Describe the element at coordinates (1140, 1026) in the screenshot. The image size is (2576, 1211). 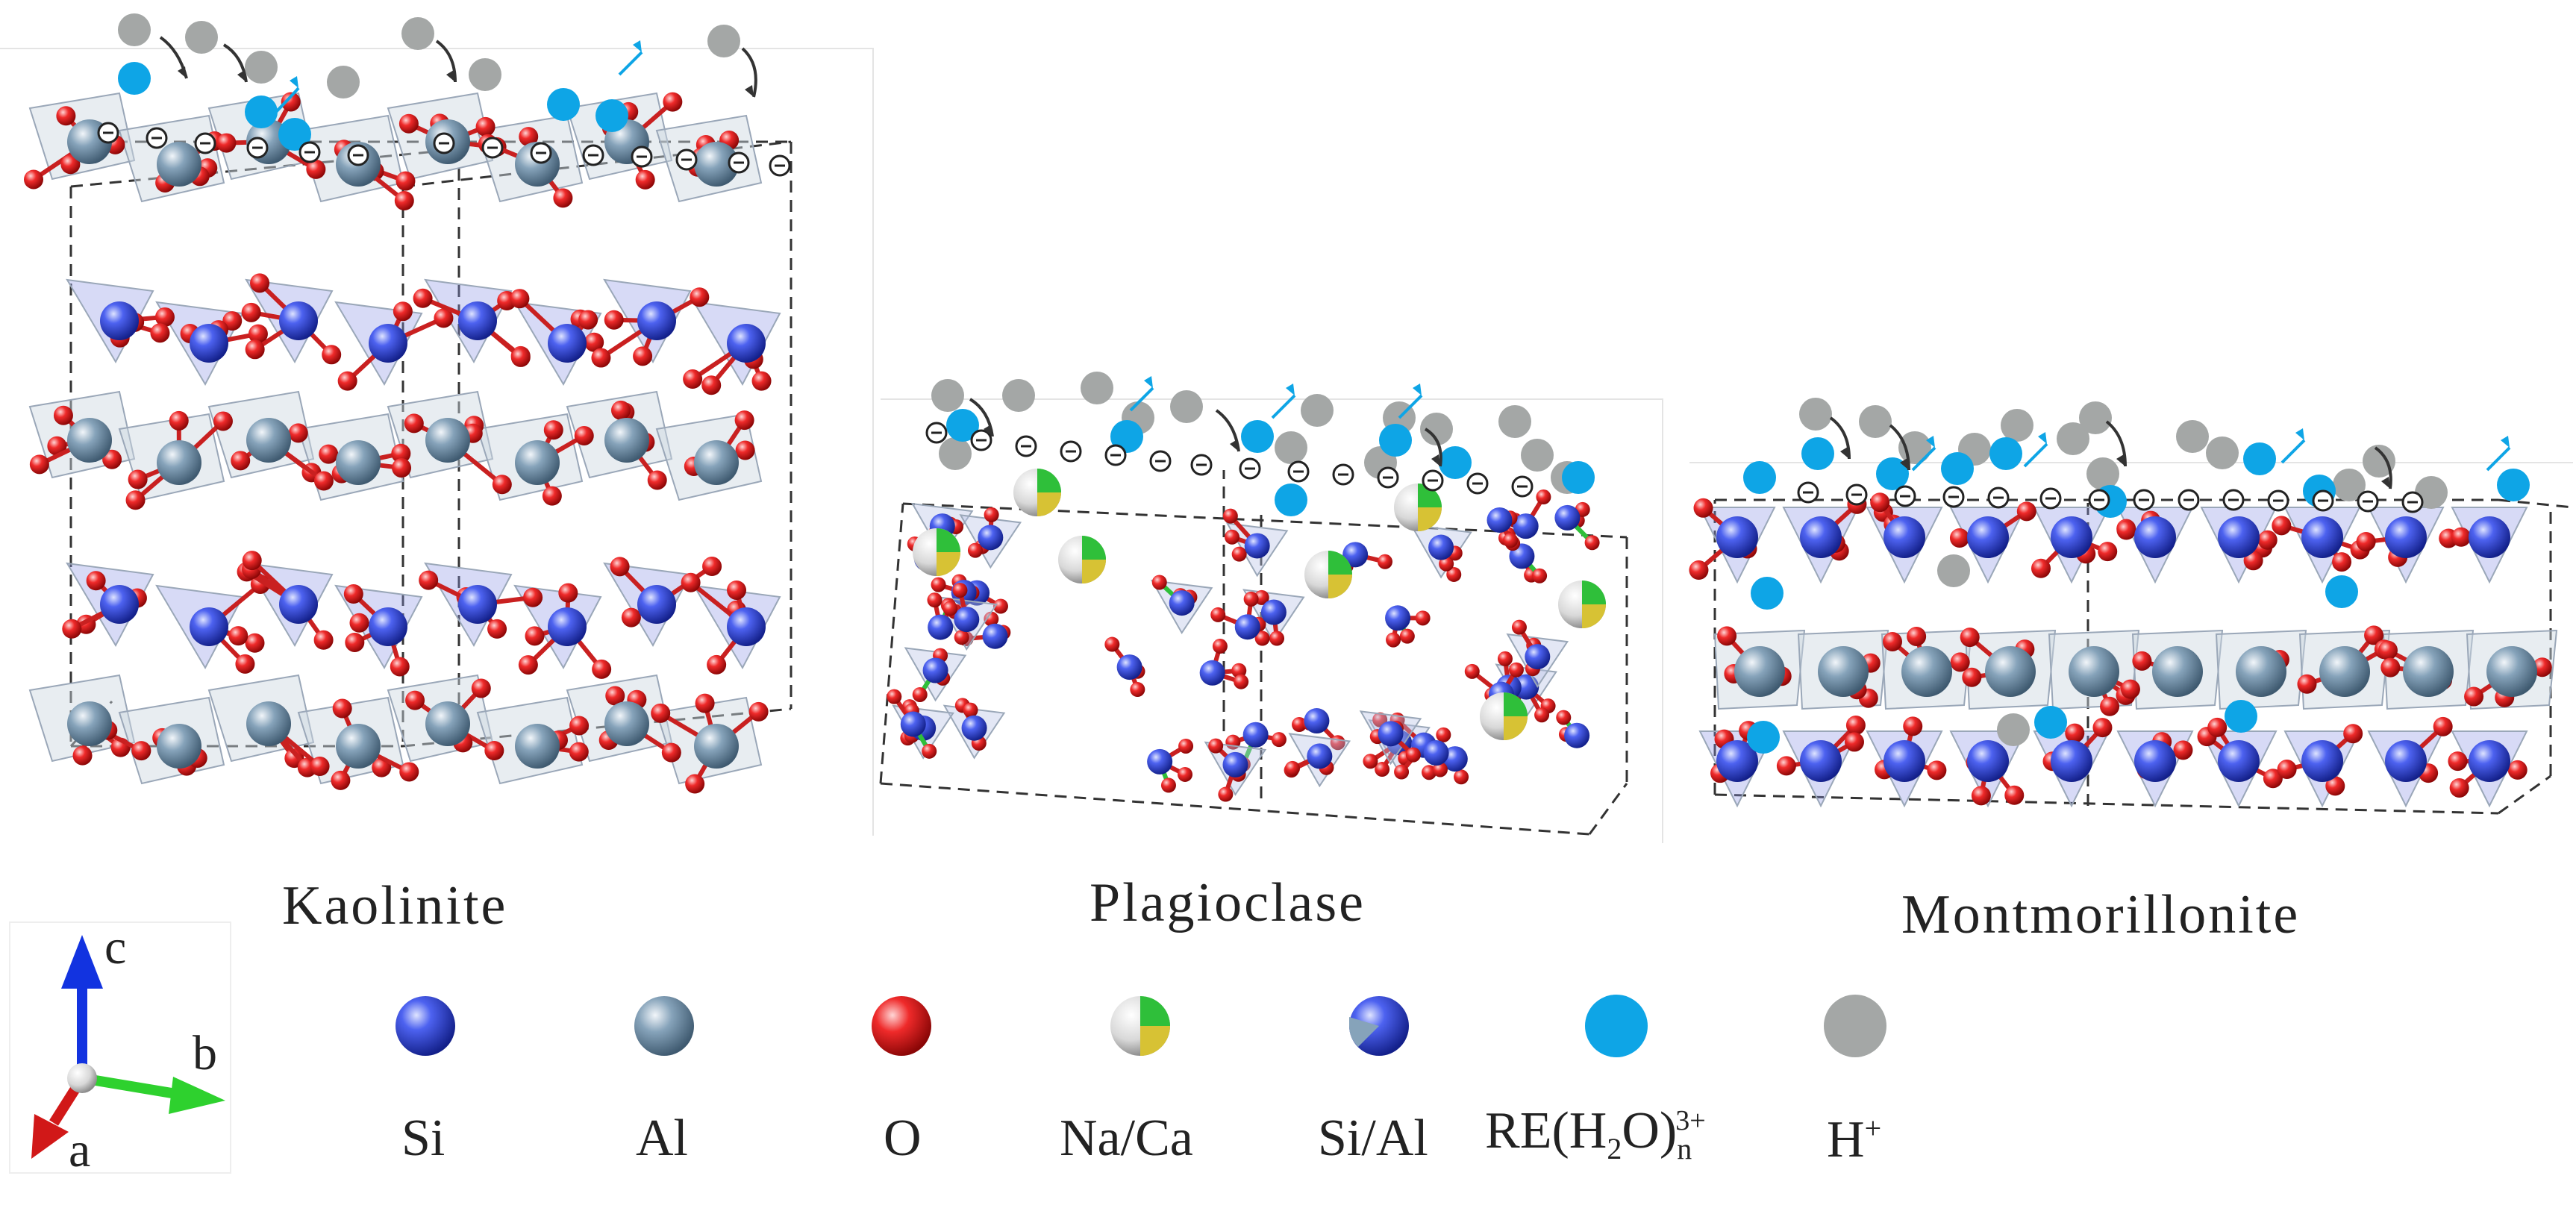
I see `naca-legend-icon` at that location.